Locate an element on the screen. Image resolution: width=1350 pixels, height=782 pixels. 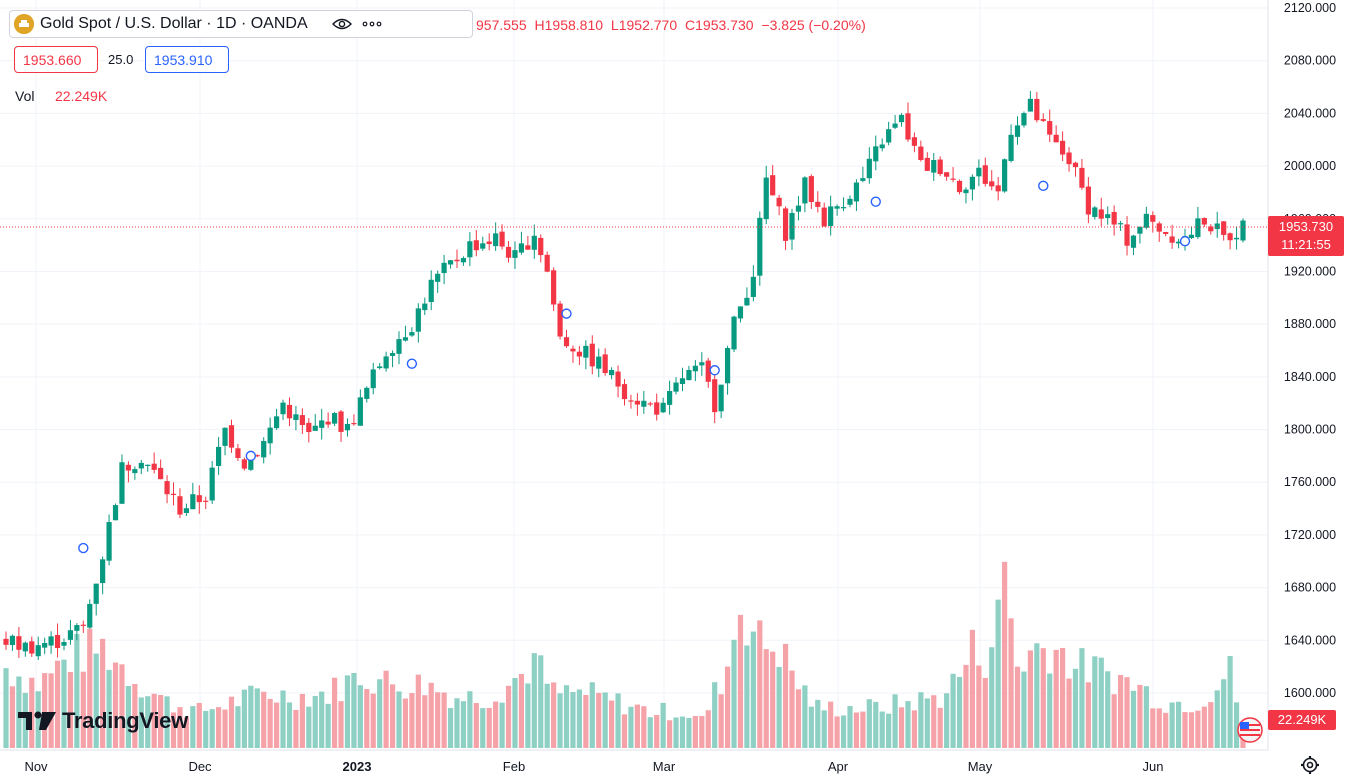
symbol-title: Gold Spot / U.S. Dollar · 1D · OANDA is located at coordinates (174, 23).